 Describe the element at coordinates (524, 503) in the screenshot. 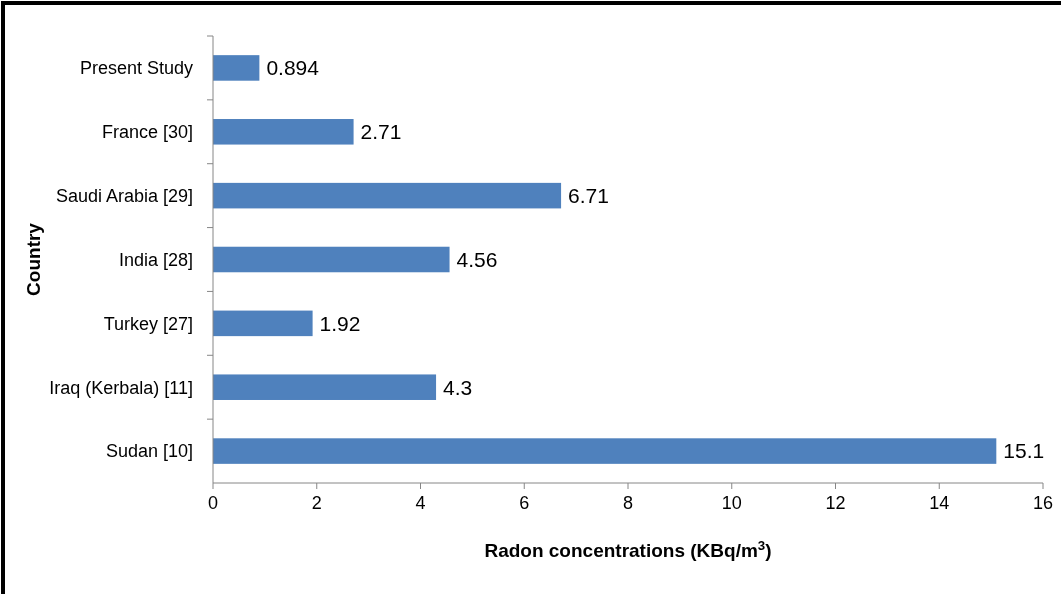

I see `x-tick-label: 6` at that location.